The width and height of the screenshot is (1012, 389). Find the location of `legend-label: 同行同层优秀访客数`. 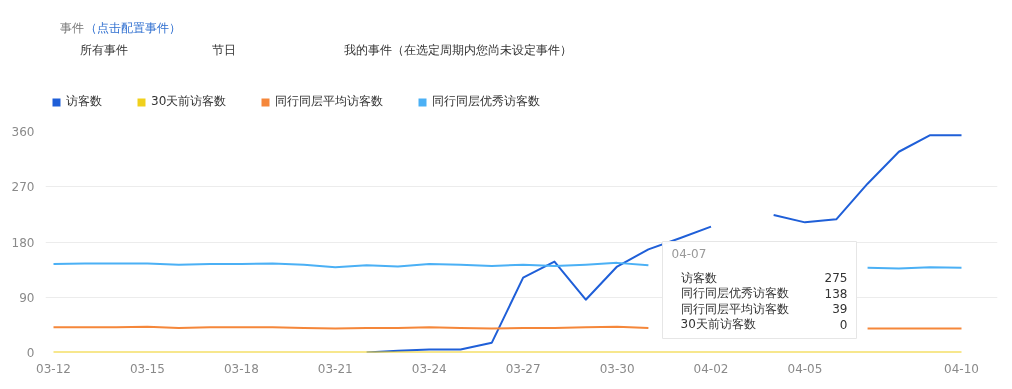

legend-label: 同行同层优秀访客数 is located at coordinates (486, 101).